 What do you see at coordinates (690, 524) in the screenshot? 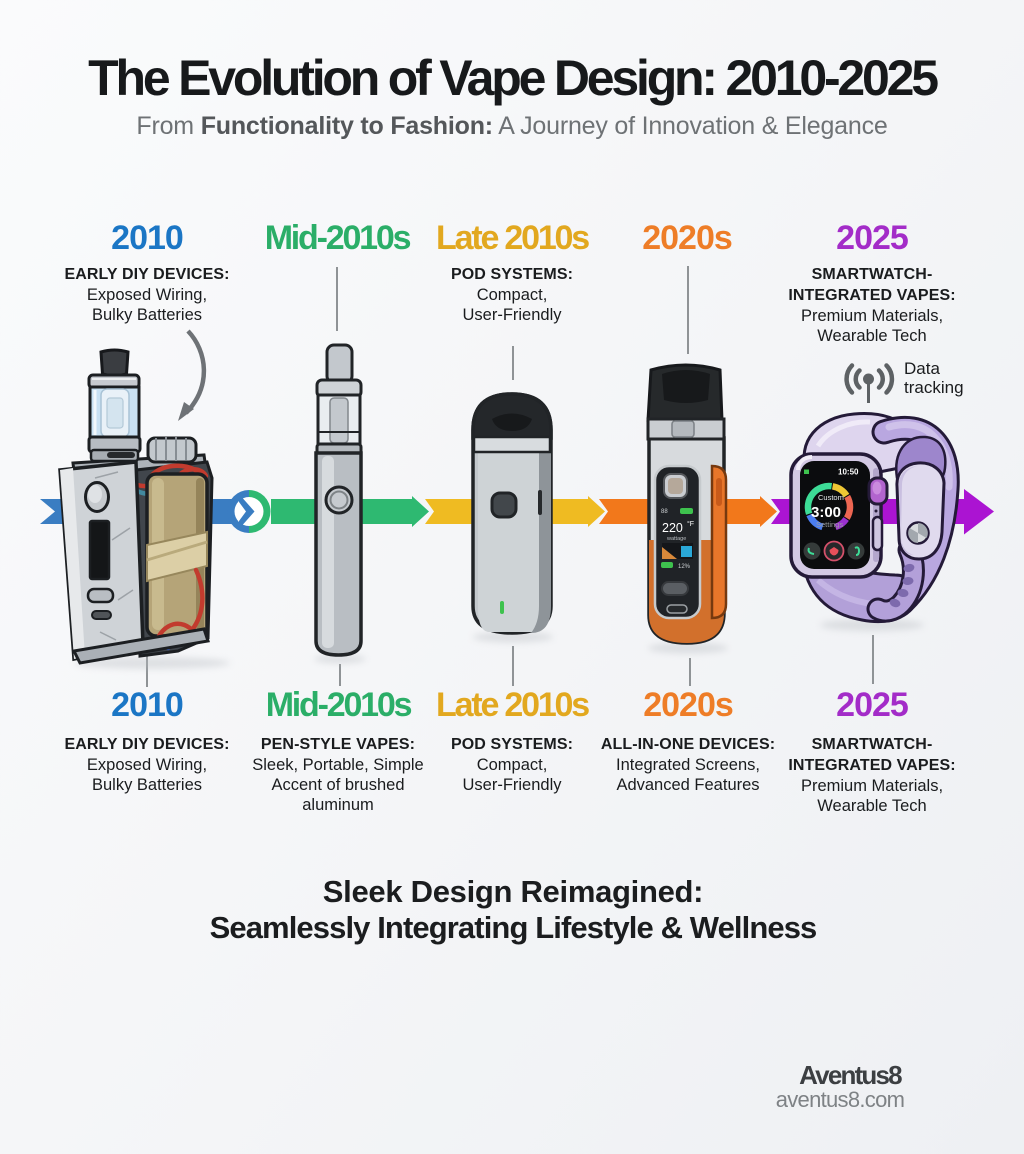
I see `svg-text: °F` at bounding box center [690, 524].